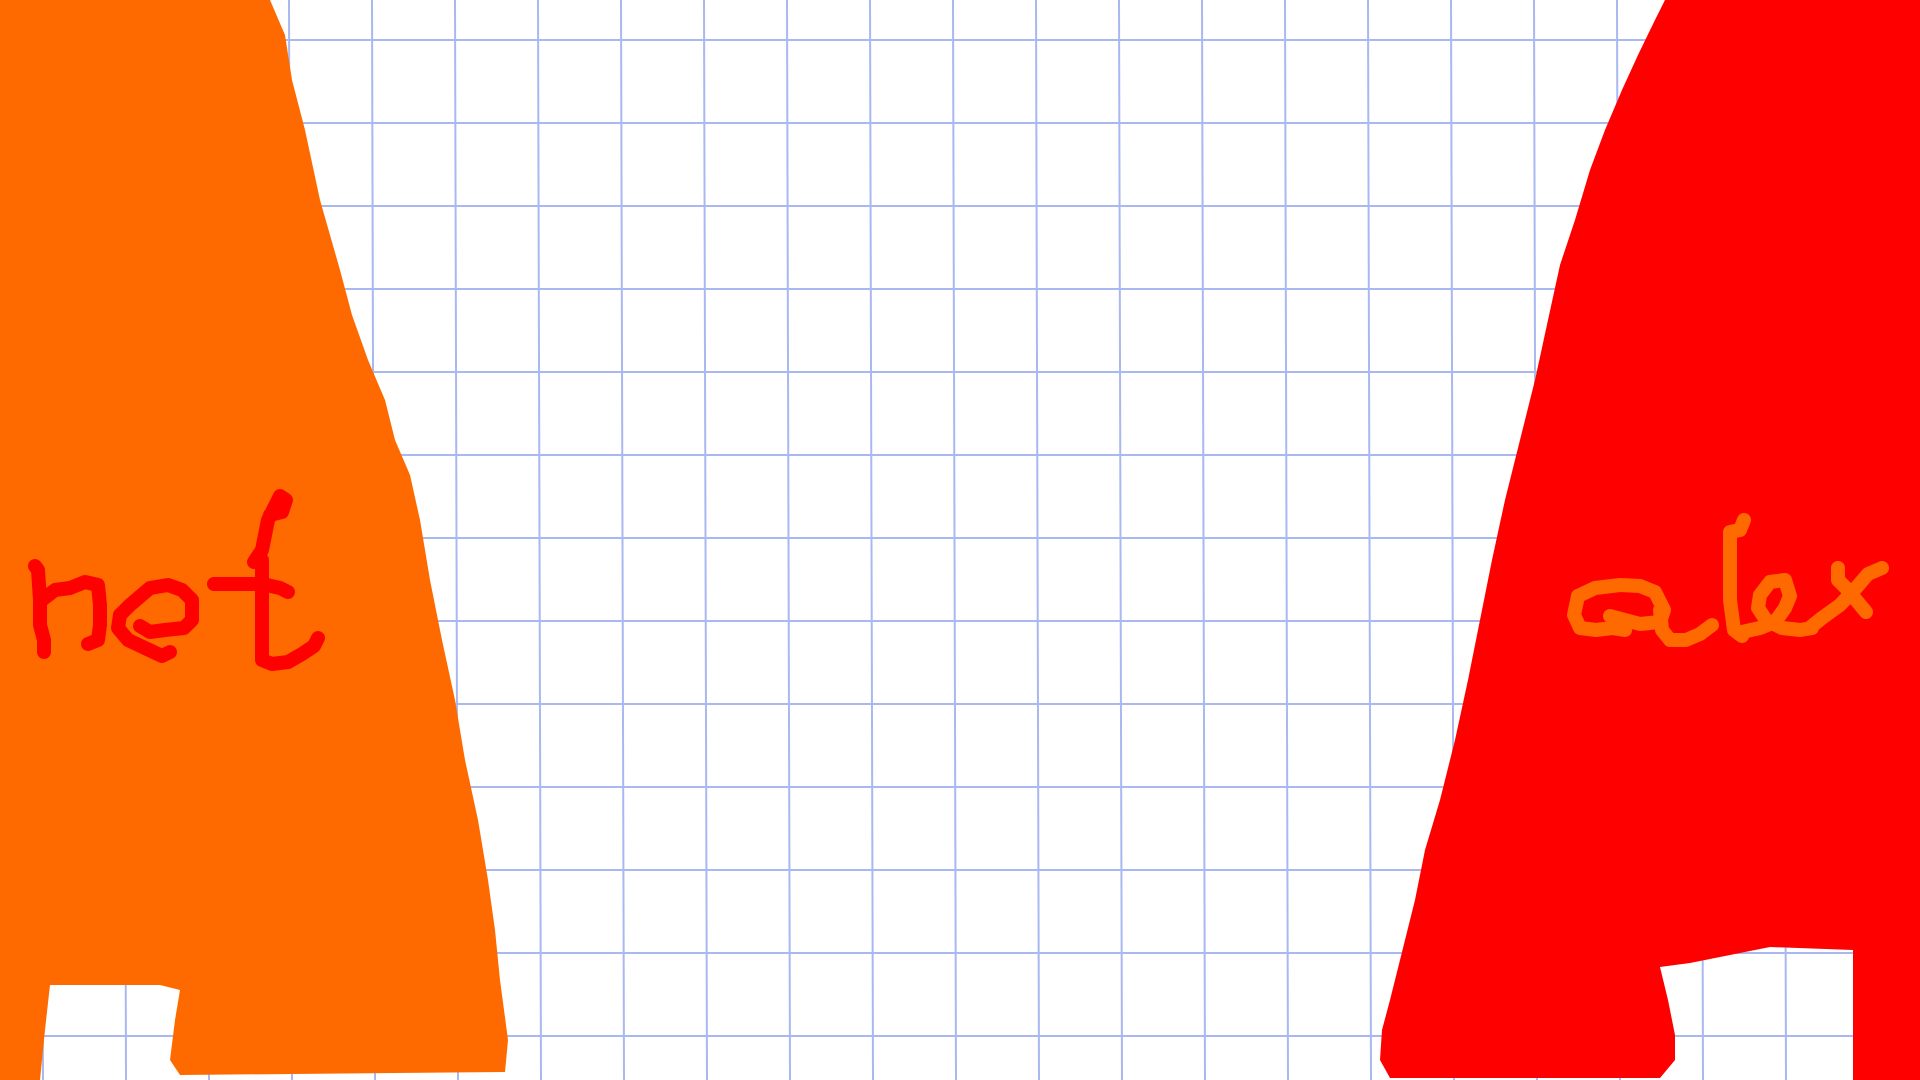 This screenshot has height=1080, width=1920. Describe the element at coordinates (176, 580) in the screenshot. I see `handwritten-label-left` at that location.